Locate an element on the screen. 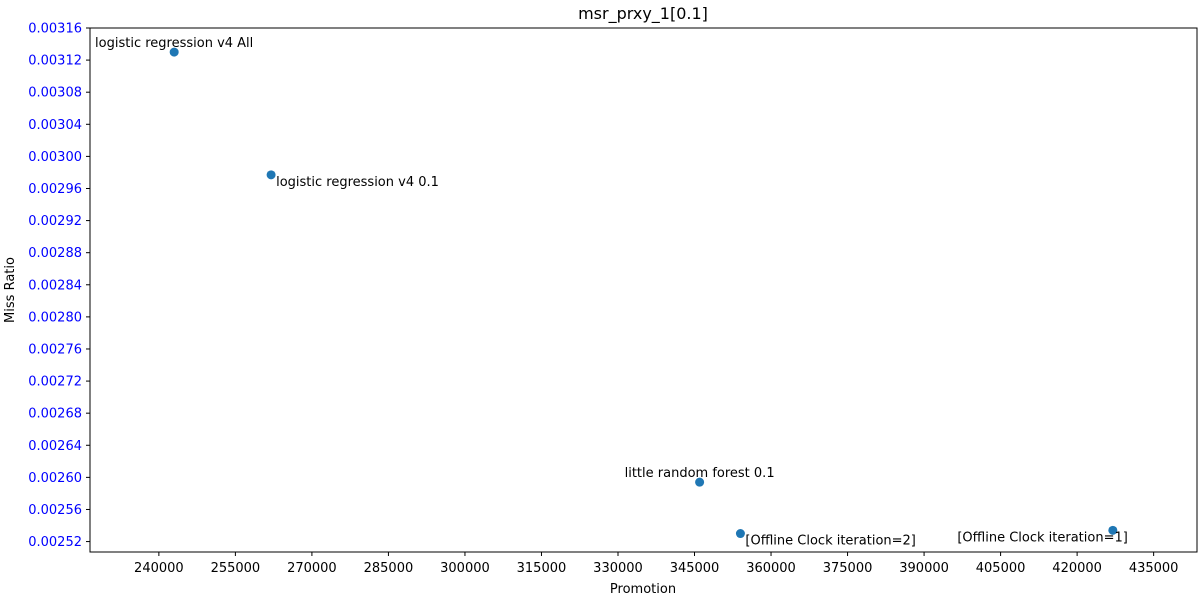 The width and height of the screenshot is (1200, 604). y-tick-label: 0.00284 is located at coordinates (55, 285).